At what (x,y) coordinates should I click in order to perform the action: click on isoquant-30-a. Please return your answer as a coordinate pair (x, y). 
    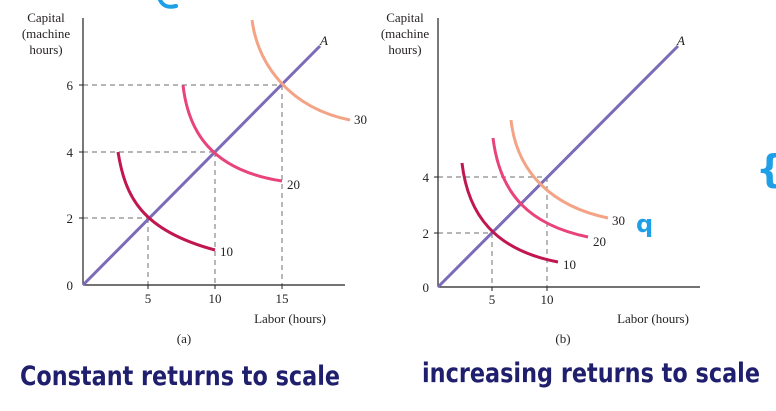
    Looking at the image, I should click on (300, 70).